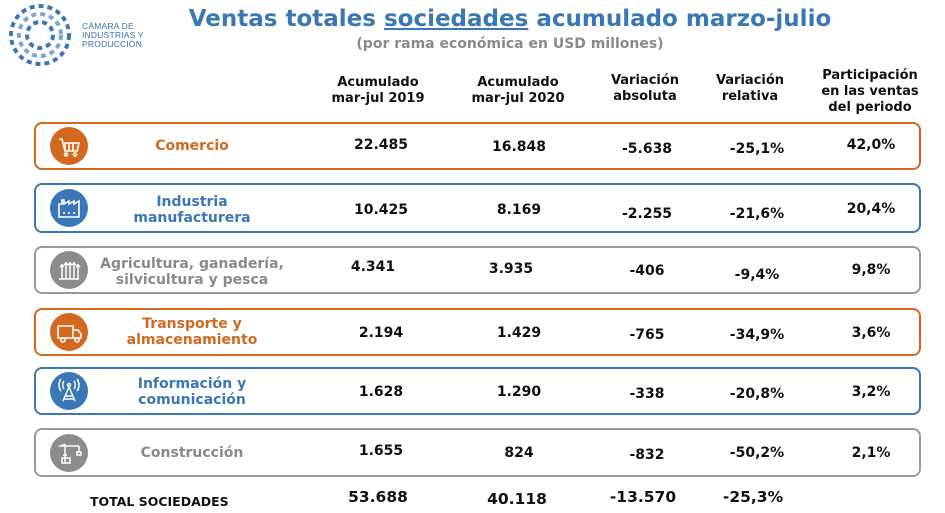 This screenshot has height=513, width=945. What do you see at coordinates (647, 149) in the screenshot?
I see `value-absolute-change: -5.638` at bounding box center [647, 149].